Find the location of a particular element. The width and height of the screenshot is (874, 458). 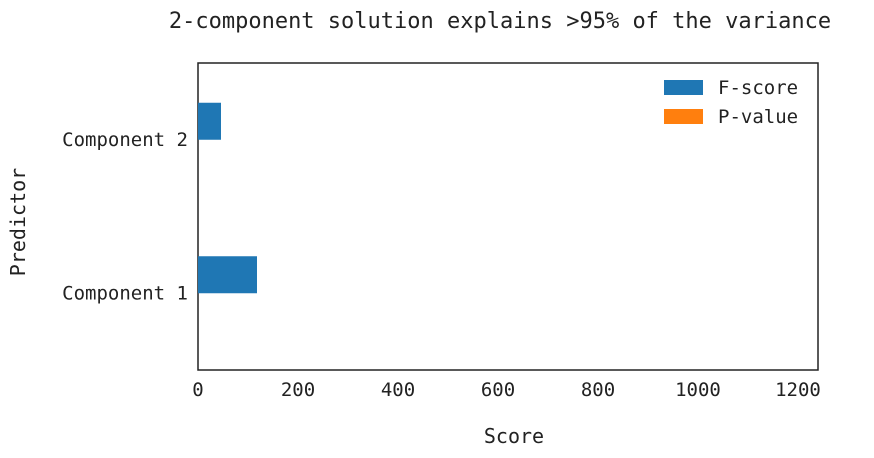

x-tick-label: 600 is located at coordinates (498, 390).